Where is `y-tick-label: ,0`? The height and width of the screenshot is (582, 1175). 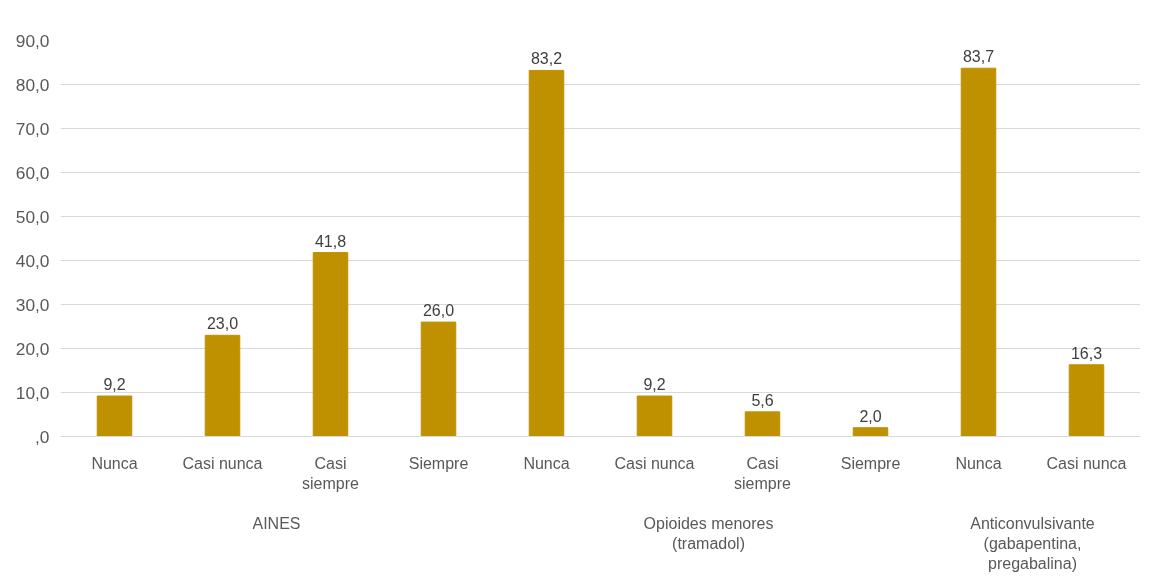 y-tick-label: ,0 is located at coordinates (42, 436).